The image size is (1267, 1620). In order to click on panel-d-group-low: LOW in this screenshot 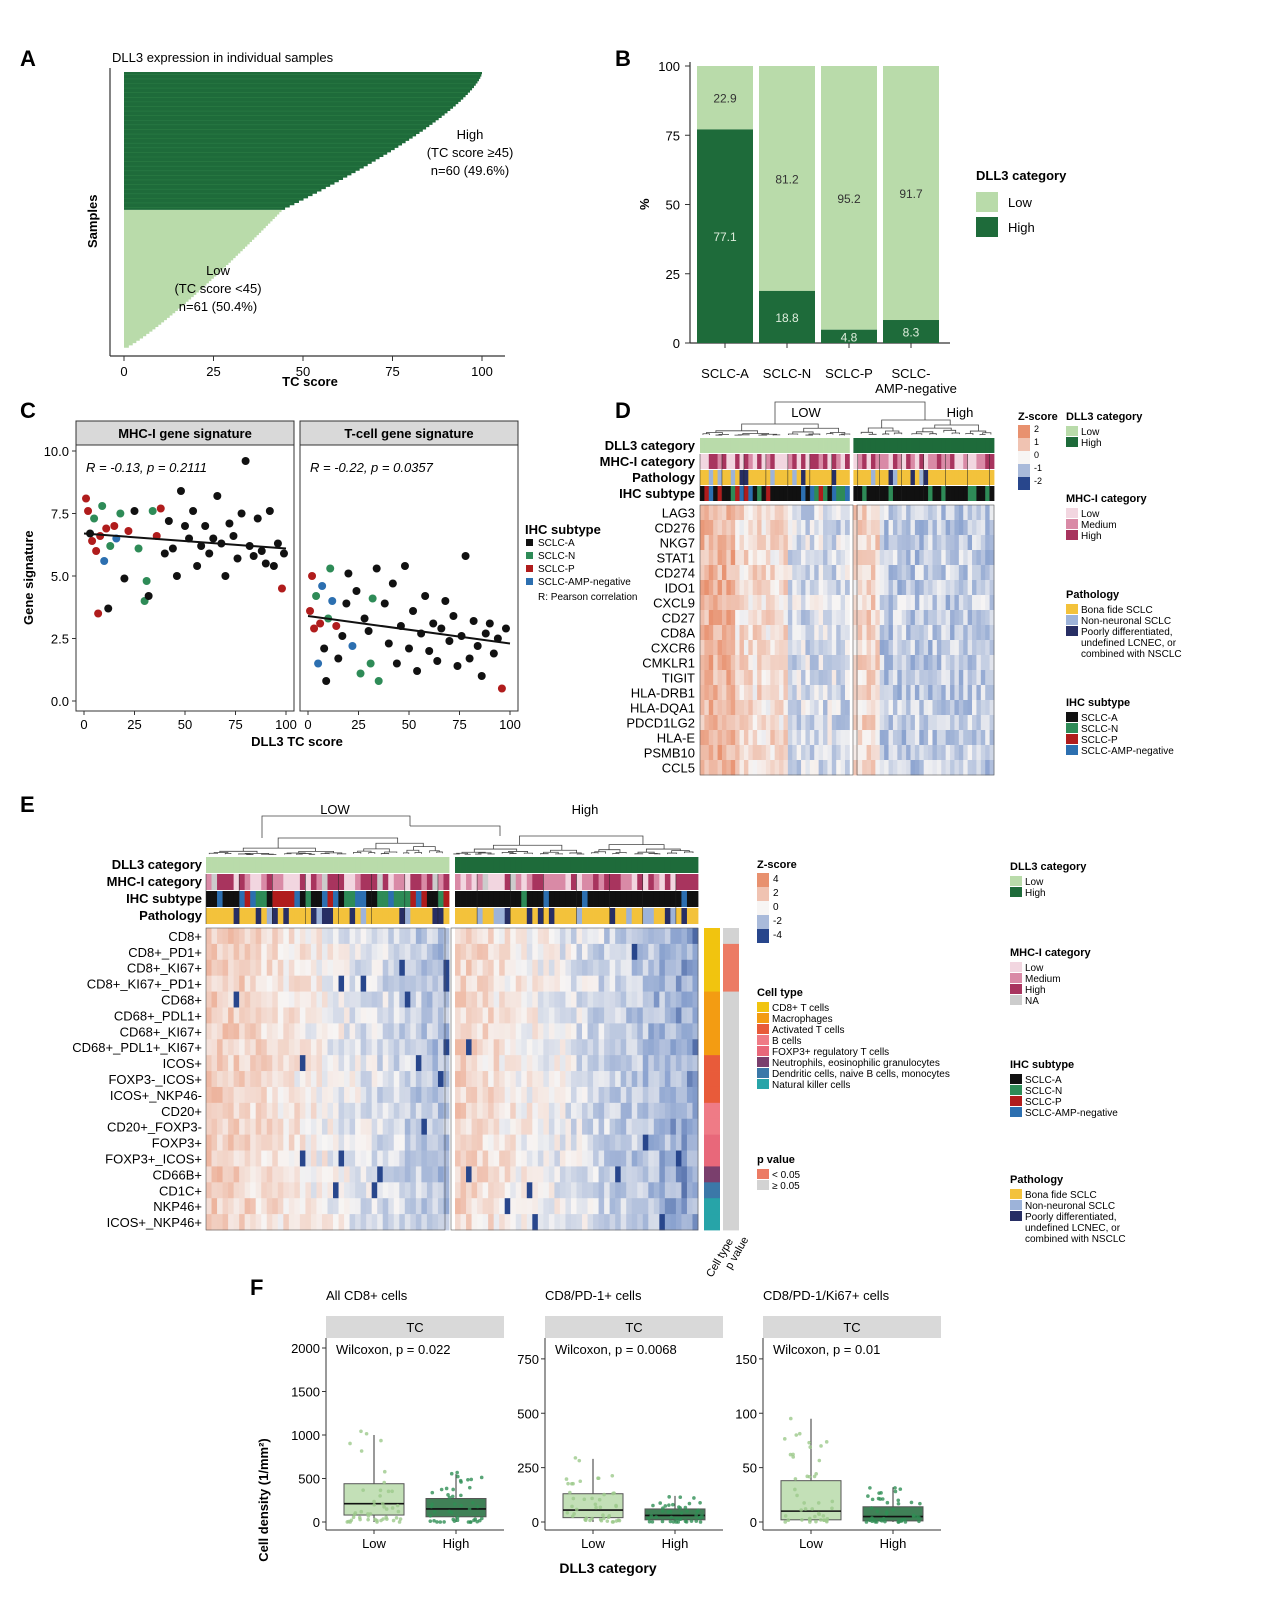, I will do `click(806, 412)`.